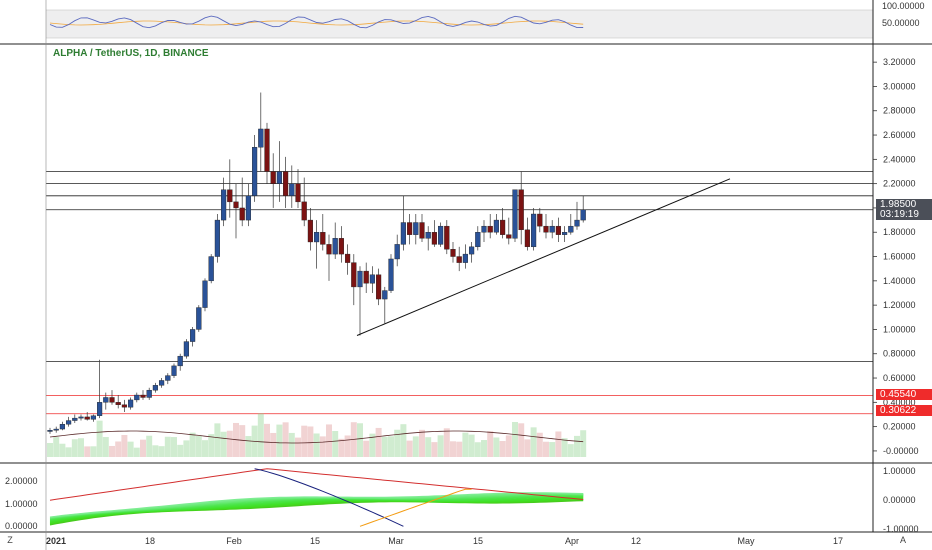 The image size is (932, 550). I want to click on osc-right-tick: 0.00000, so click(899, 500).